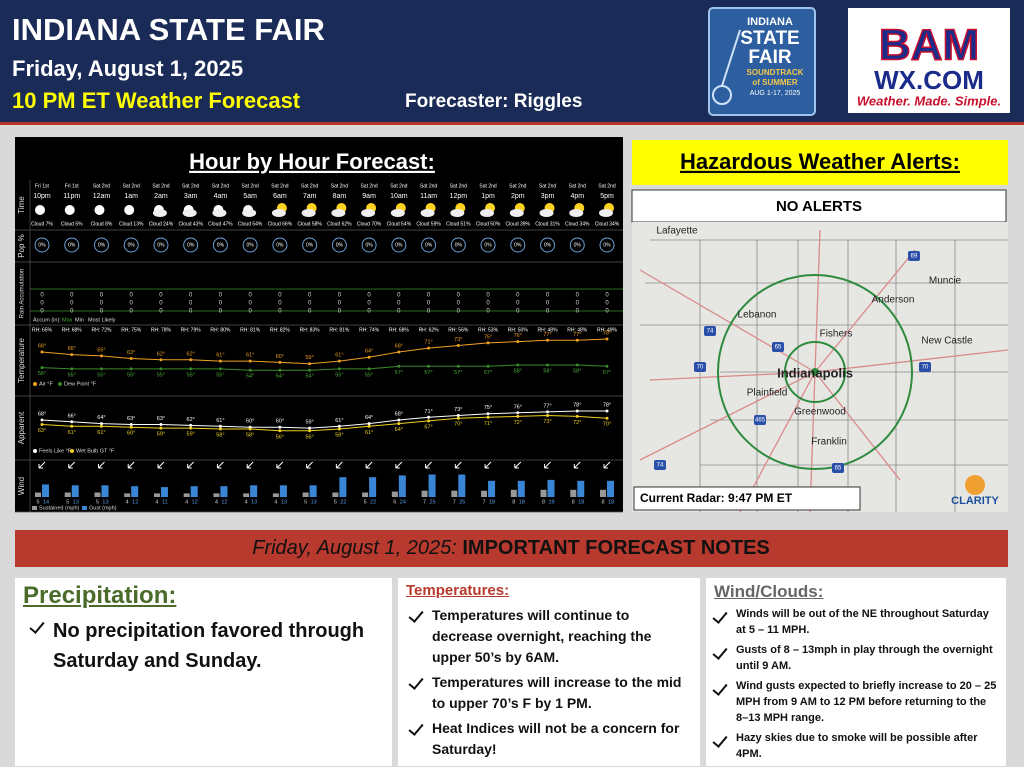 The width and height of the screenshot is (1024, 767). Describe the element at coordinates (929, 80) in the screenshot. I see `bam-logo-text: WX.COM` at that location.